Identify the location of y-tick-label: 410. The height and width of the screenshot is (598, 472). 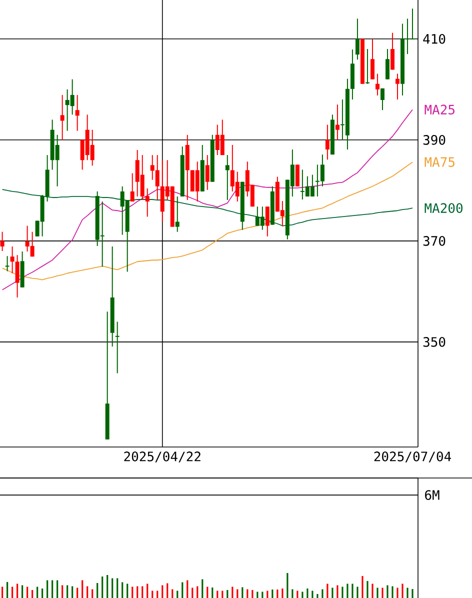
(434, 39).